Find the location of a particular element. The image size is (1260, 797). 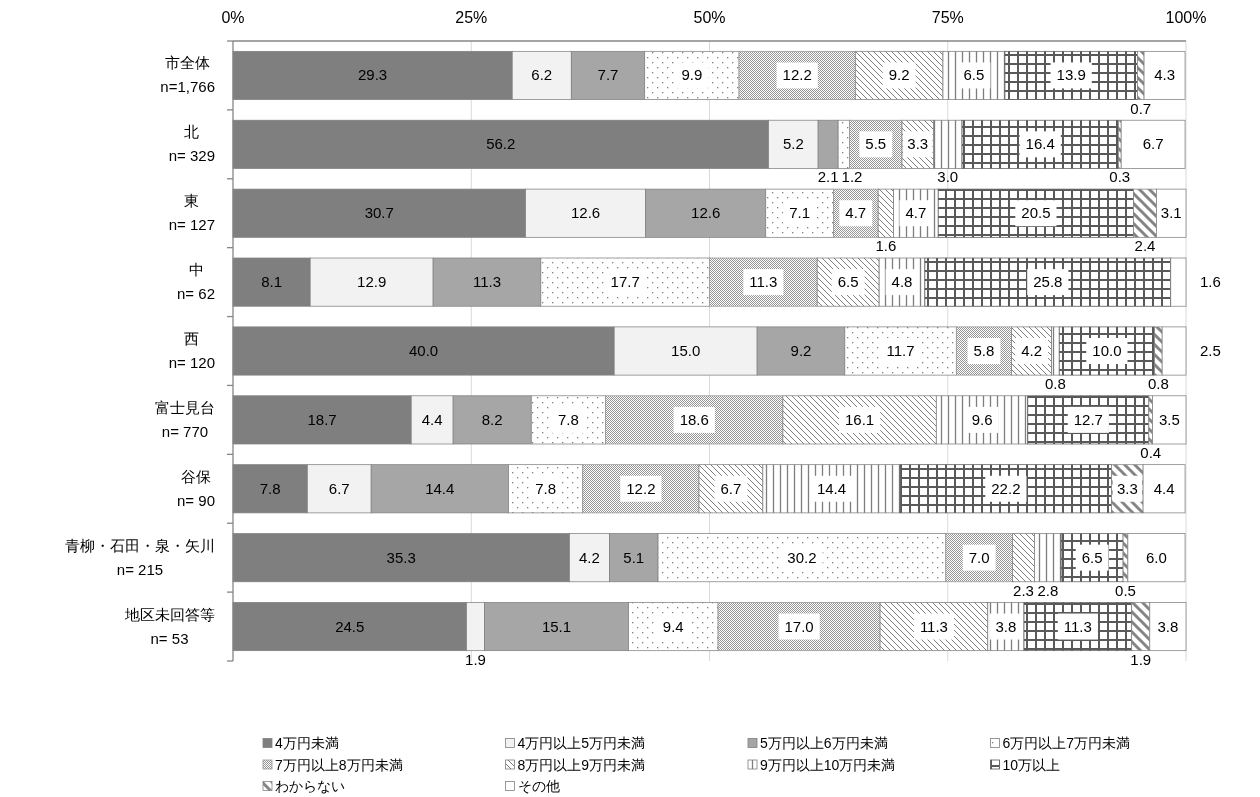

data-label: 4.8 is located at coordinates (902, 282).